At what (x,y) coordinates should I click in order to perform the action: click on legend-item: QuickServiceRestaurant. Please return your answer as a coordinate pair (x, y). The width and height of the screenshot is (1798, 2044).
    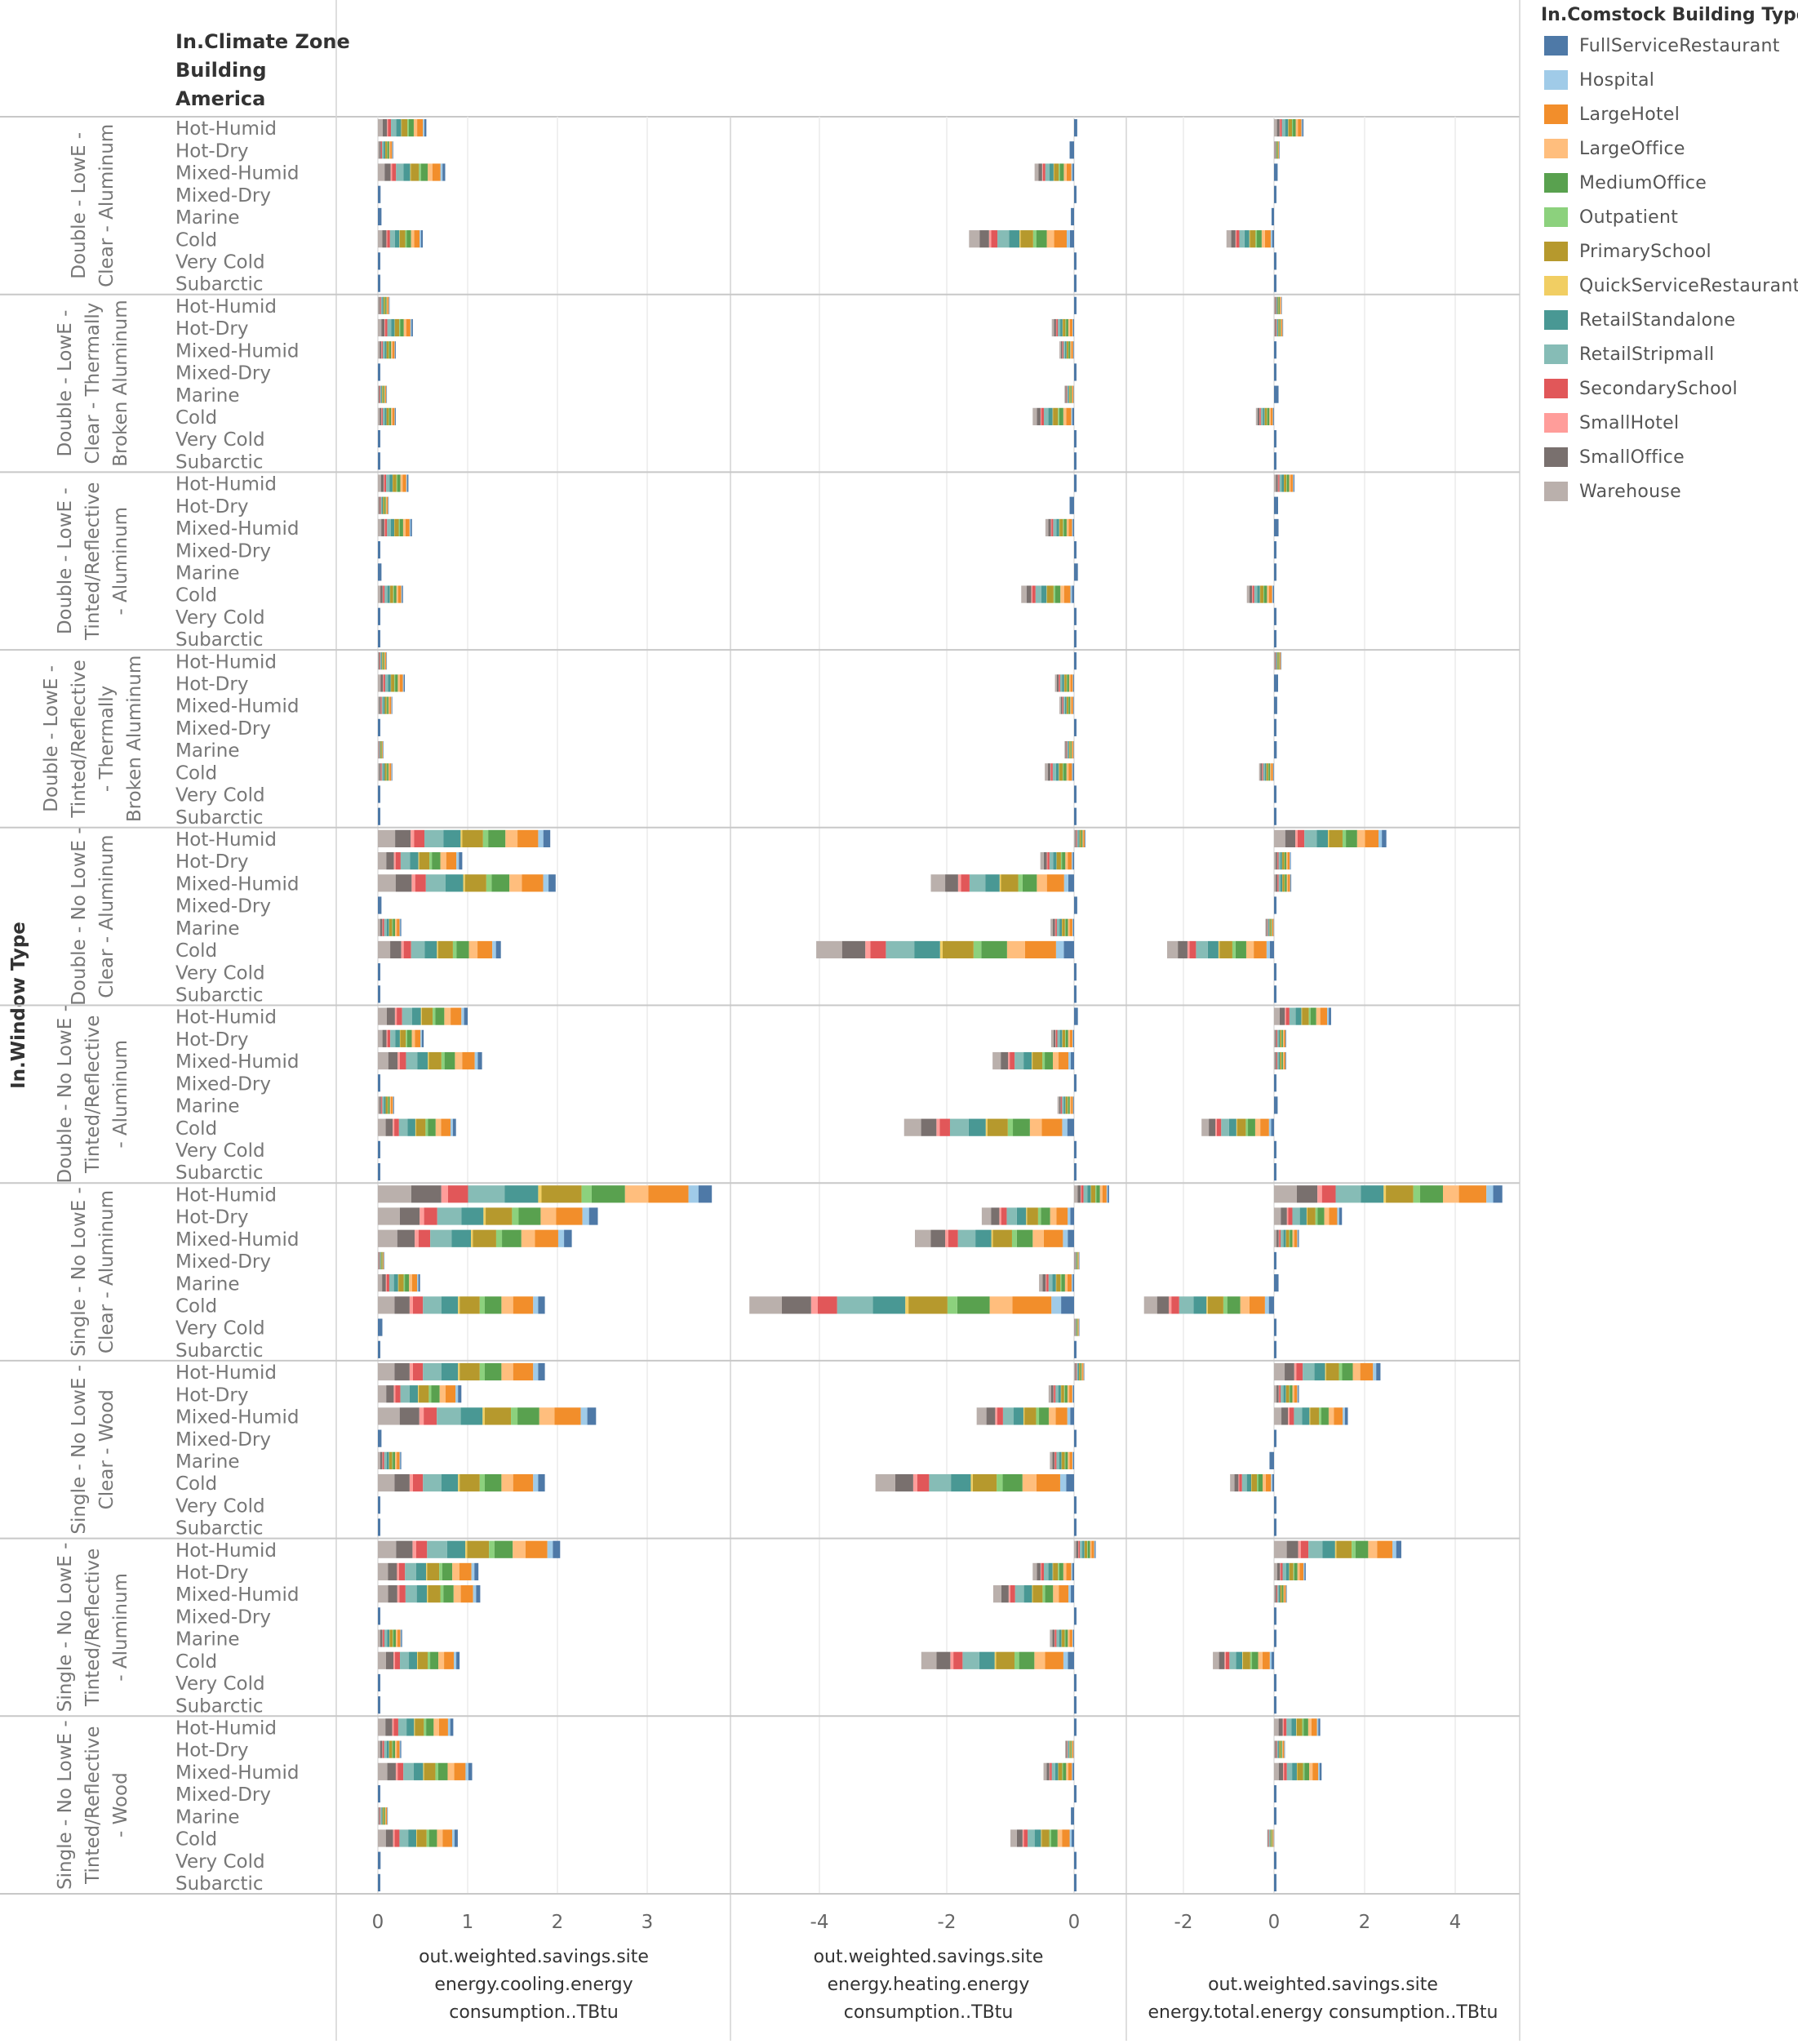
    Looking at the image, I should click on (1669, 286).